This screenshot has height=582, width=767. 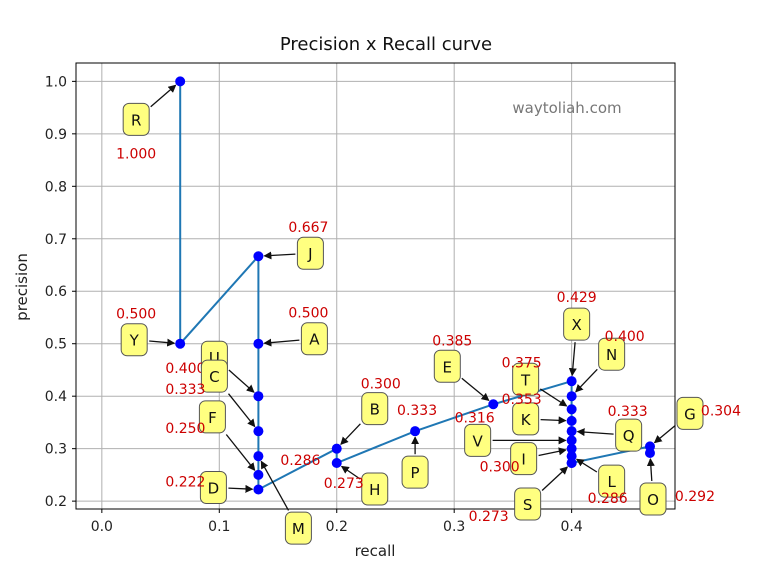 What do you see at coordinates (522, 400) in the screenshot?
I see `annotation-value: 0.353` at bounding box center [522, 400].